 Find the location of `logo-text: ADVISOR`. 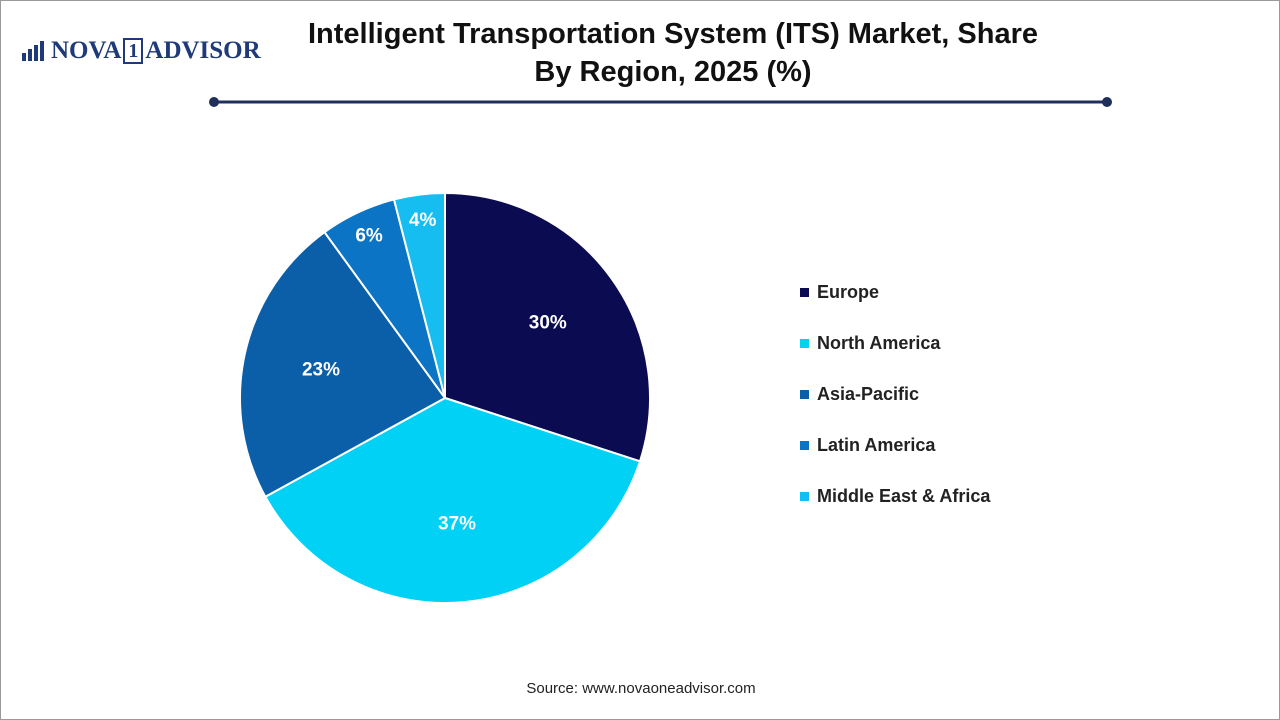

logo-text: ADVISOR is located at coordinates (203, 50).